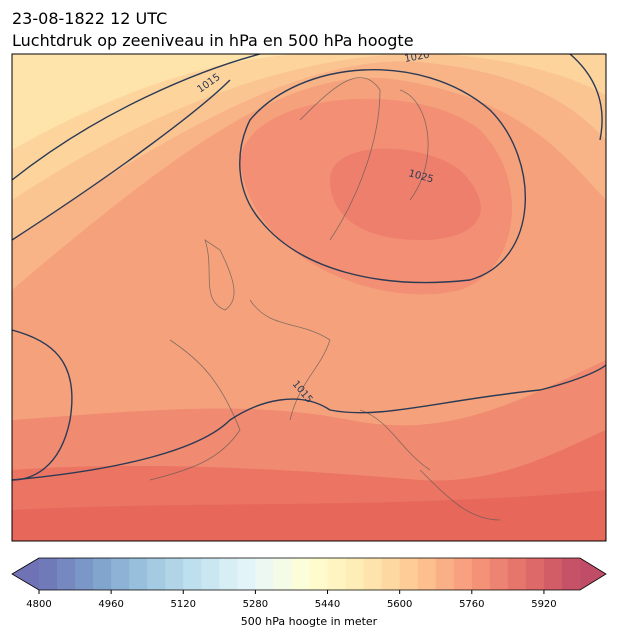  I want to click on colorbar-tick-label: 5920, so click(543, 604).